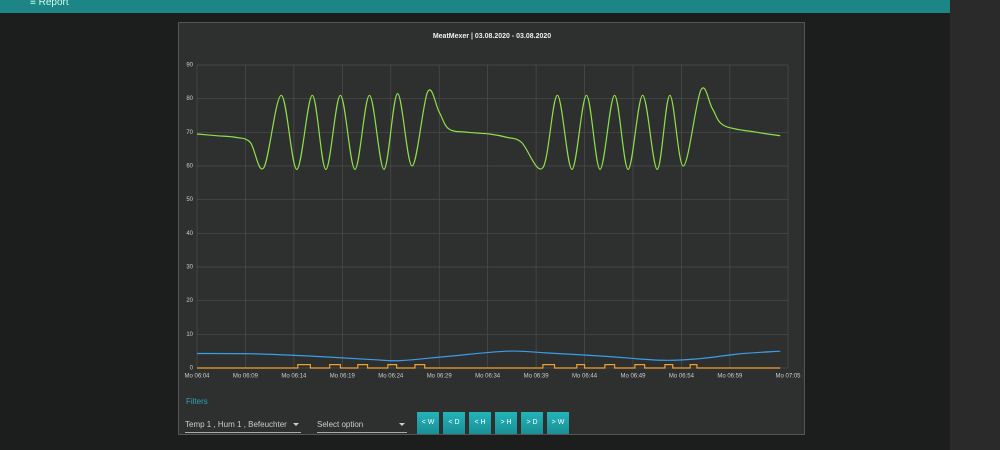 Image resolution: width=1000 pixels, height=450 pixels. I want to click on x-tick-label: Mo 06:19, so click(343, 377).